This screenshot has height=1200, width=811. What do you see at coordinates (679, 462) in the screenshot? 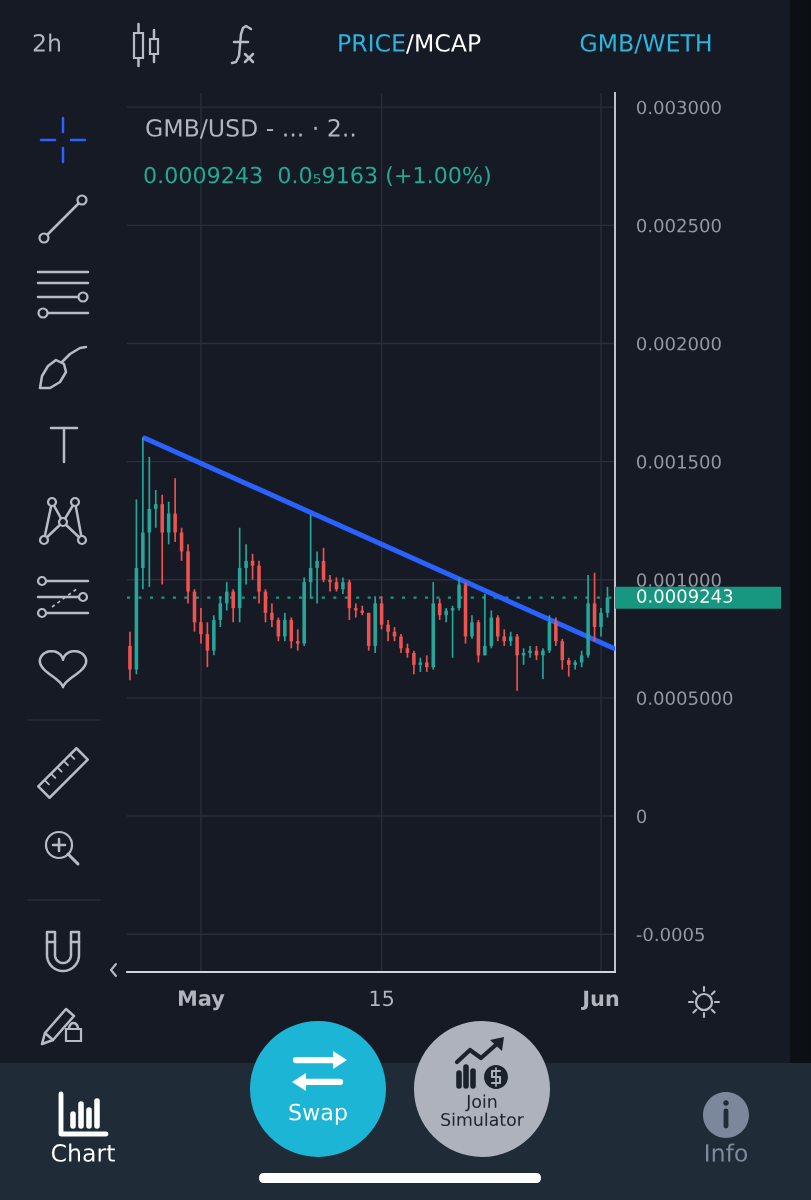
I see `y-tick-label: 0.001500` at bounding box center [679, 462].